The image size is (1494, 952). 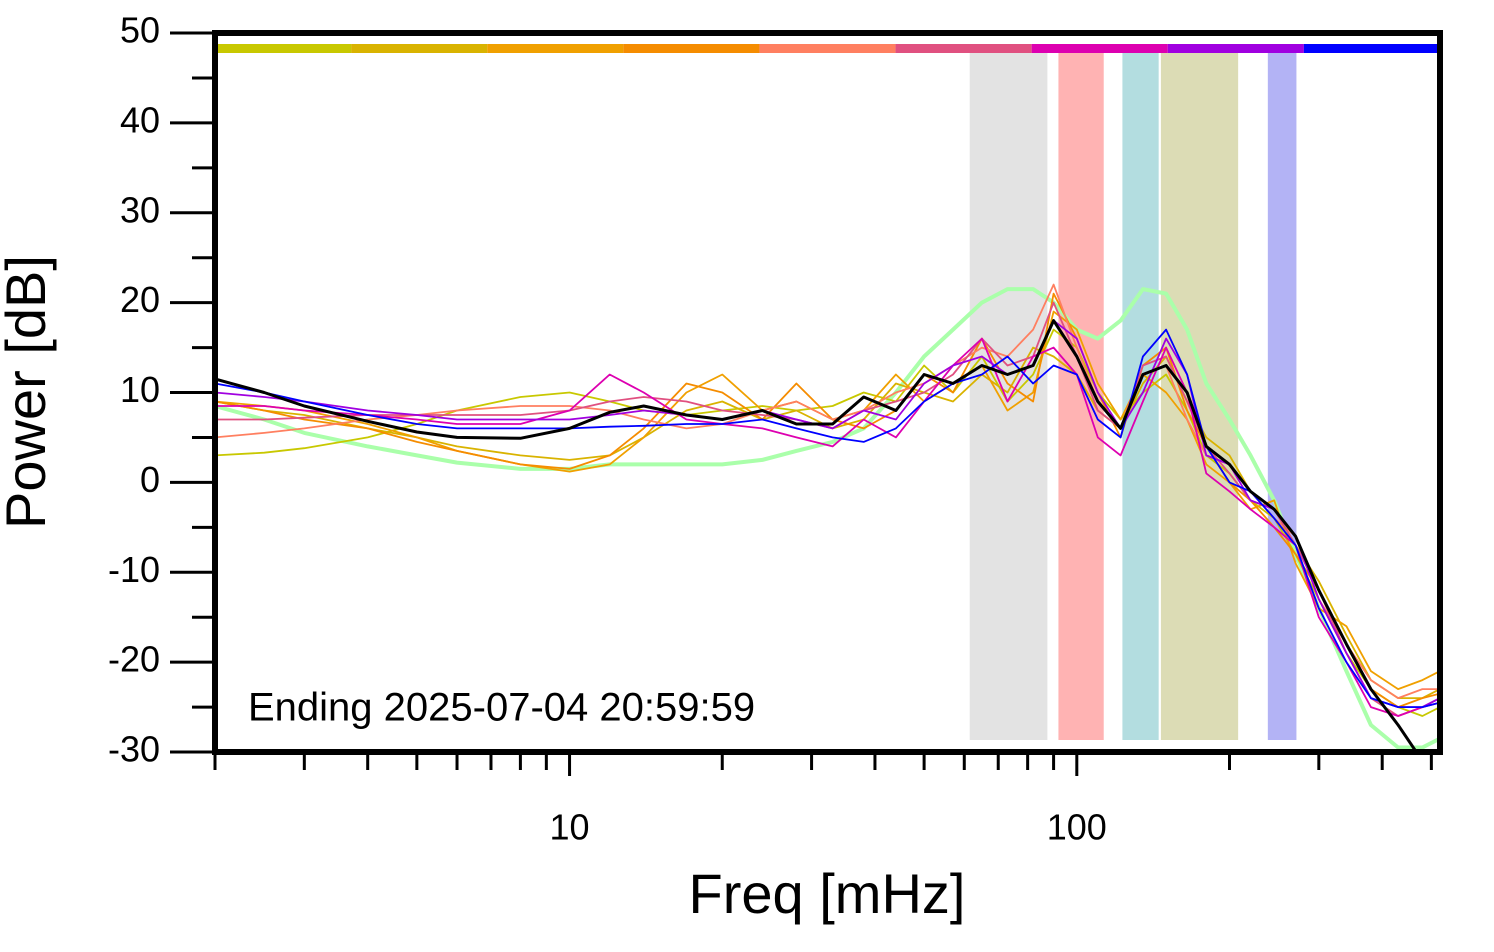 What do you see at coordinates (134, 569) in the screenshot?
I see `y-tick-label: -10` at bounding box center [134, 569].